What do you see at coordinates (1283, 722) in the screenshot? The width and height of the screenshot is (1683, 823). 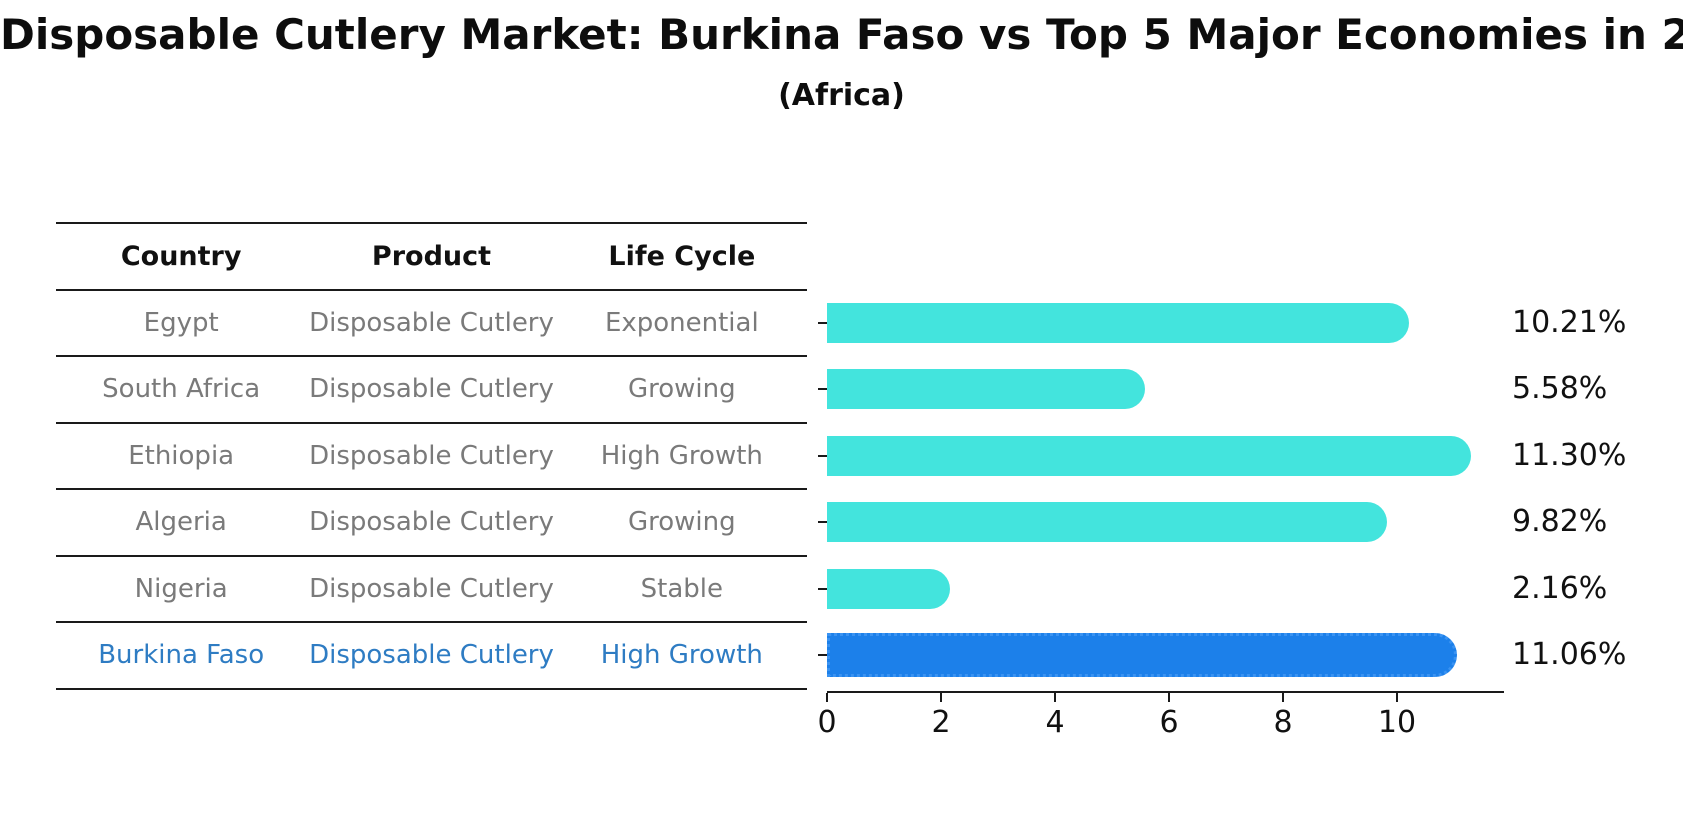 I see `x-tick-label: 8` at bounding box center [1283, 722].